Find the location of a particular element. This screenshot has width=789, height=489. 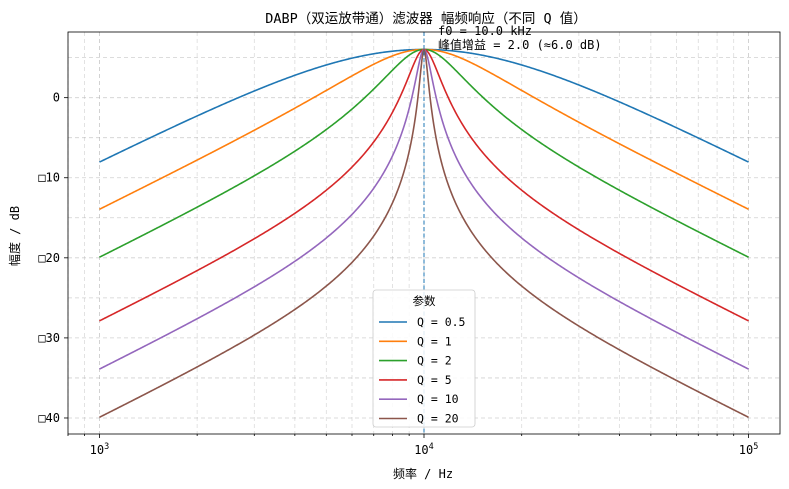

y-tick-label: □40 is located at coordinates (49, 418).